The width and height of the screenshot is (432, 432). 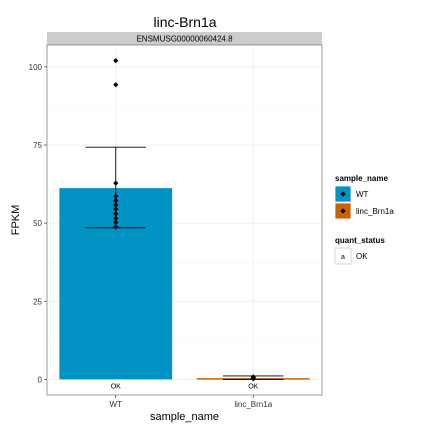 What do you see at coordinates (37, 301) in the screenshot?
I see `y-tick-label: 25` at bounding box center [37, 301].